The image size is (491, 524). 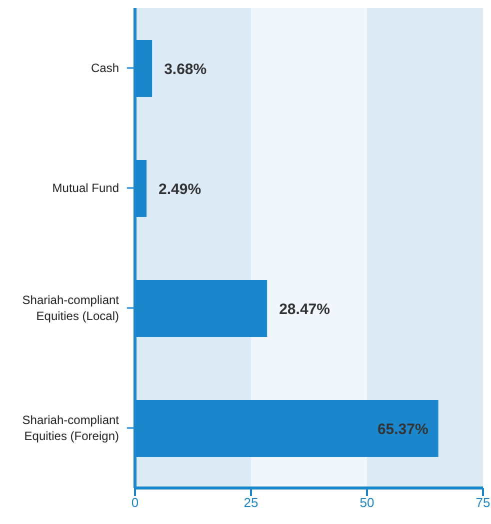 What do you see at coordinates (367, 502) in the screenshot?
I see `x-tick-label: 50` at bounding box center [367, 502].